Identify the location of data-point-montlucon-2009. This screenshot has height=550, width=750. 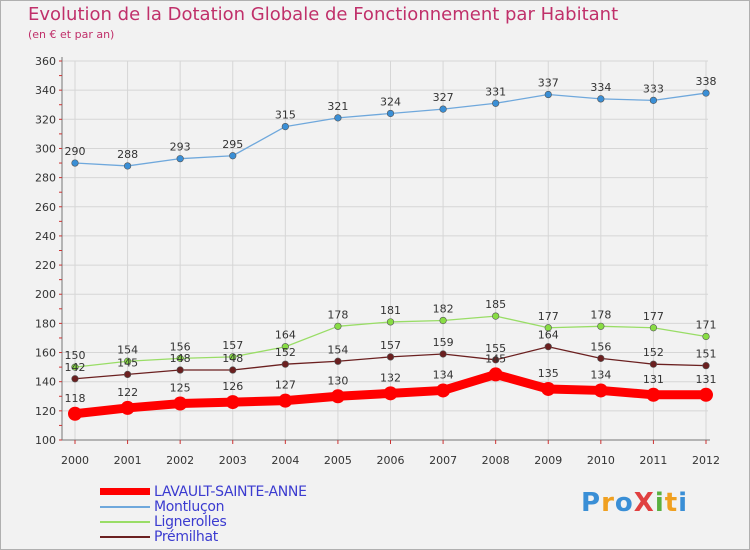
(548, 94).